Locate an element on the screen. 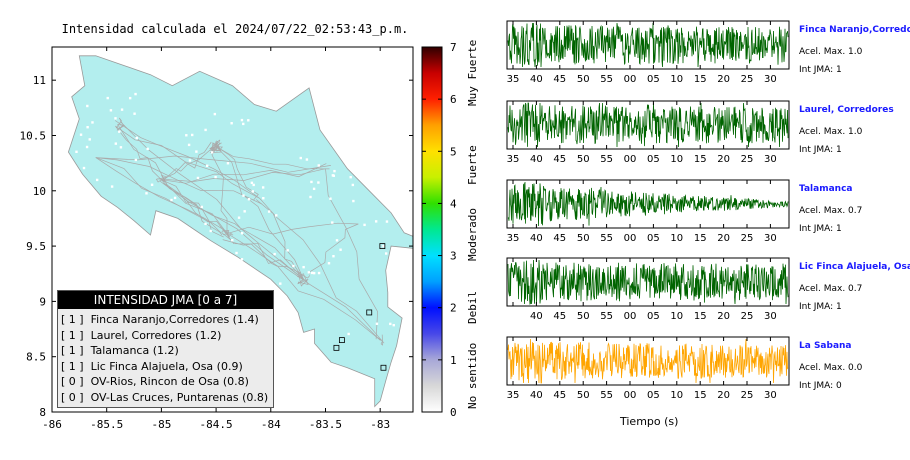  map-xtick-label: -83 is located at coordinates (380, 424).